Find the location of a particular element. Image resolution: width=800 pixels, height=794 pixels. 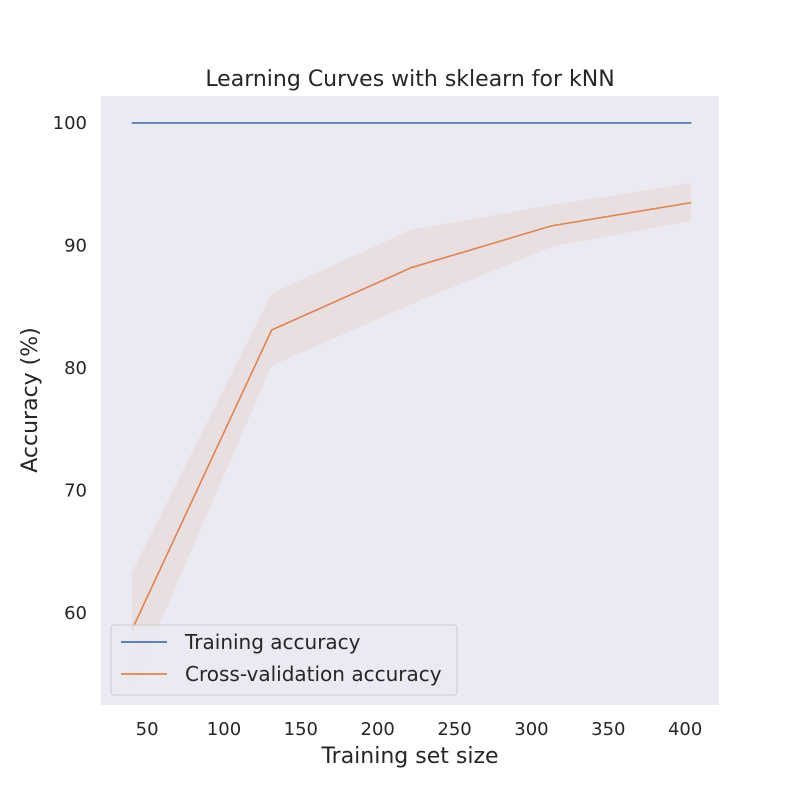

chart-title: Learning Curves with sklearn for kNN is located at coordinates (409, 79).